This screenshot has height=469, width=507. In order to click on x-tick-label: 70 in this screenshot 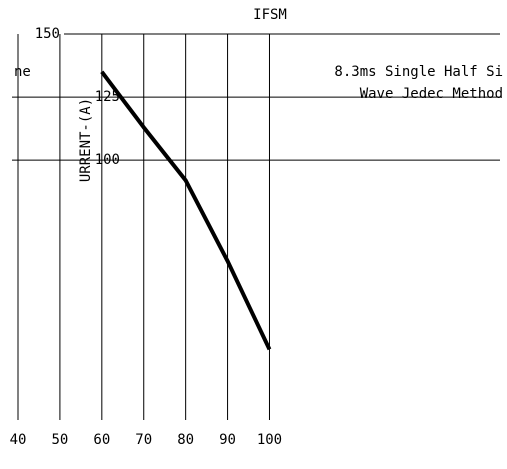, I will do `click(143, 440)`.